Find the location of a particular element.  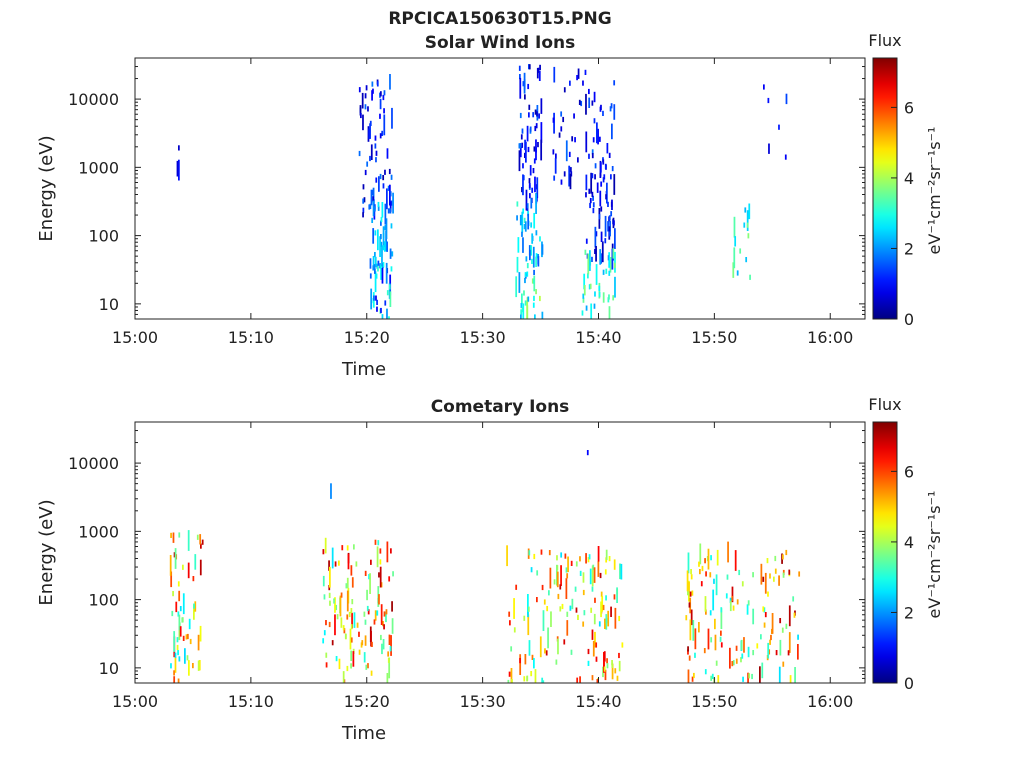

x-tick-label: 15:20 is located at coordinates (367, 337).